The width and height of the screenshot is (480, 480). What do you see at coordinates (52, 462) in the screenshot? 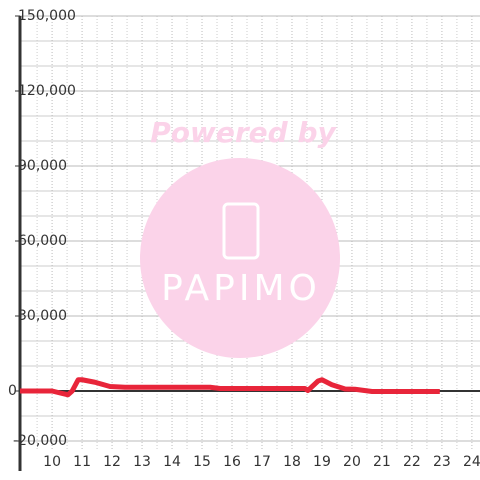
I see `x-tick-label: 10` at bounding box center [52, 462].